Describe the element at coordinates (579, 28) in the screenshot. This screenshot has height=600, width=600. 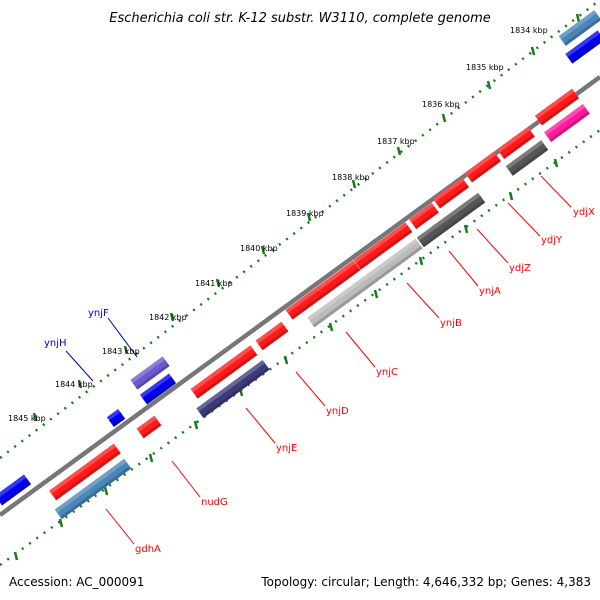
I see `gene-bar-top-steel` at that location.